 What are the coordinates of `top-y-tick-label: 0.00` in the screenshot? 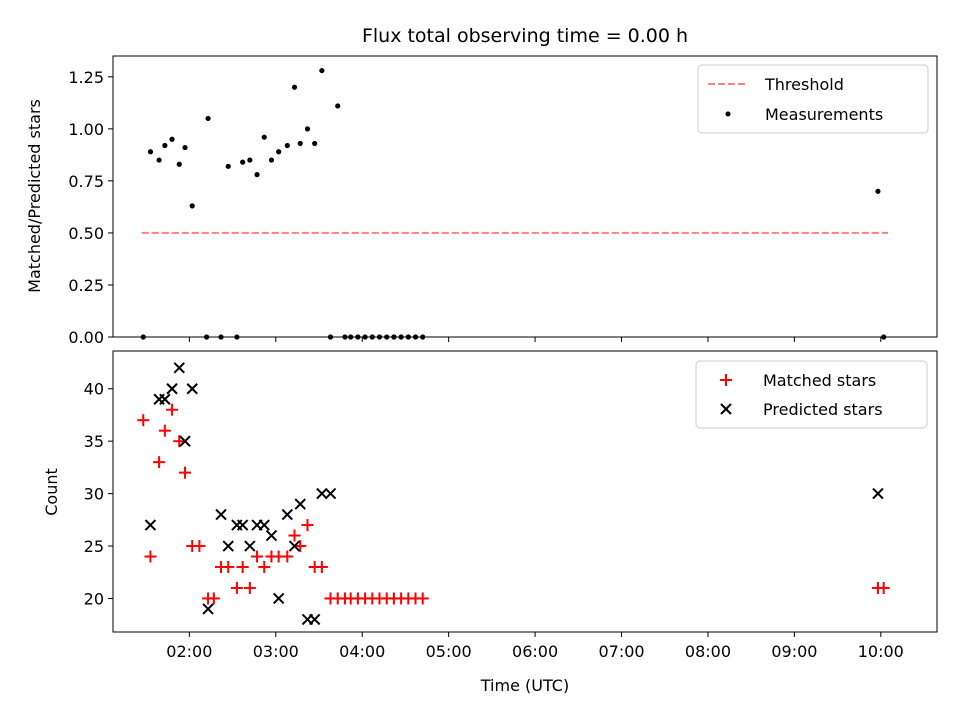 It's located at (86, 337).